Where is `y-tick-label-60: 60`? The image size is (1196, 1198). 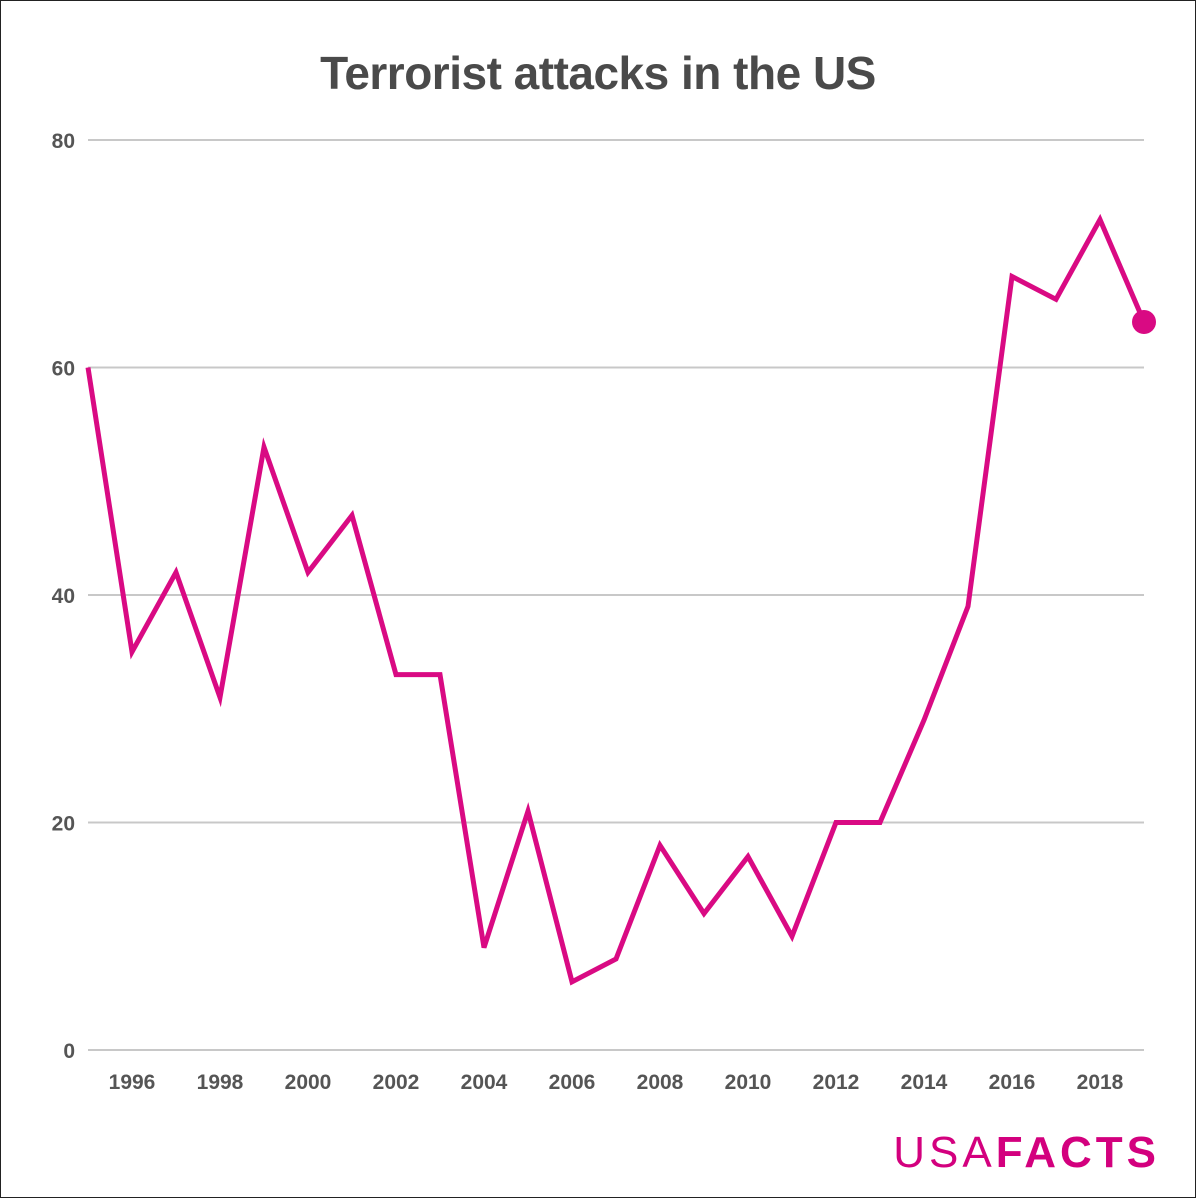
y-tick-label-60: 60 is located at coordinates (63, 369).